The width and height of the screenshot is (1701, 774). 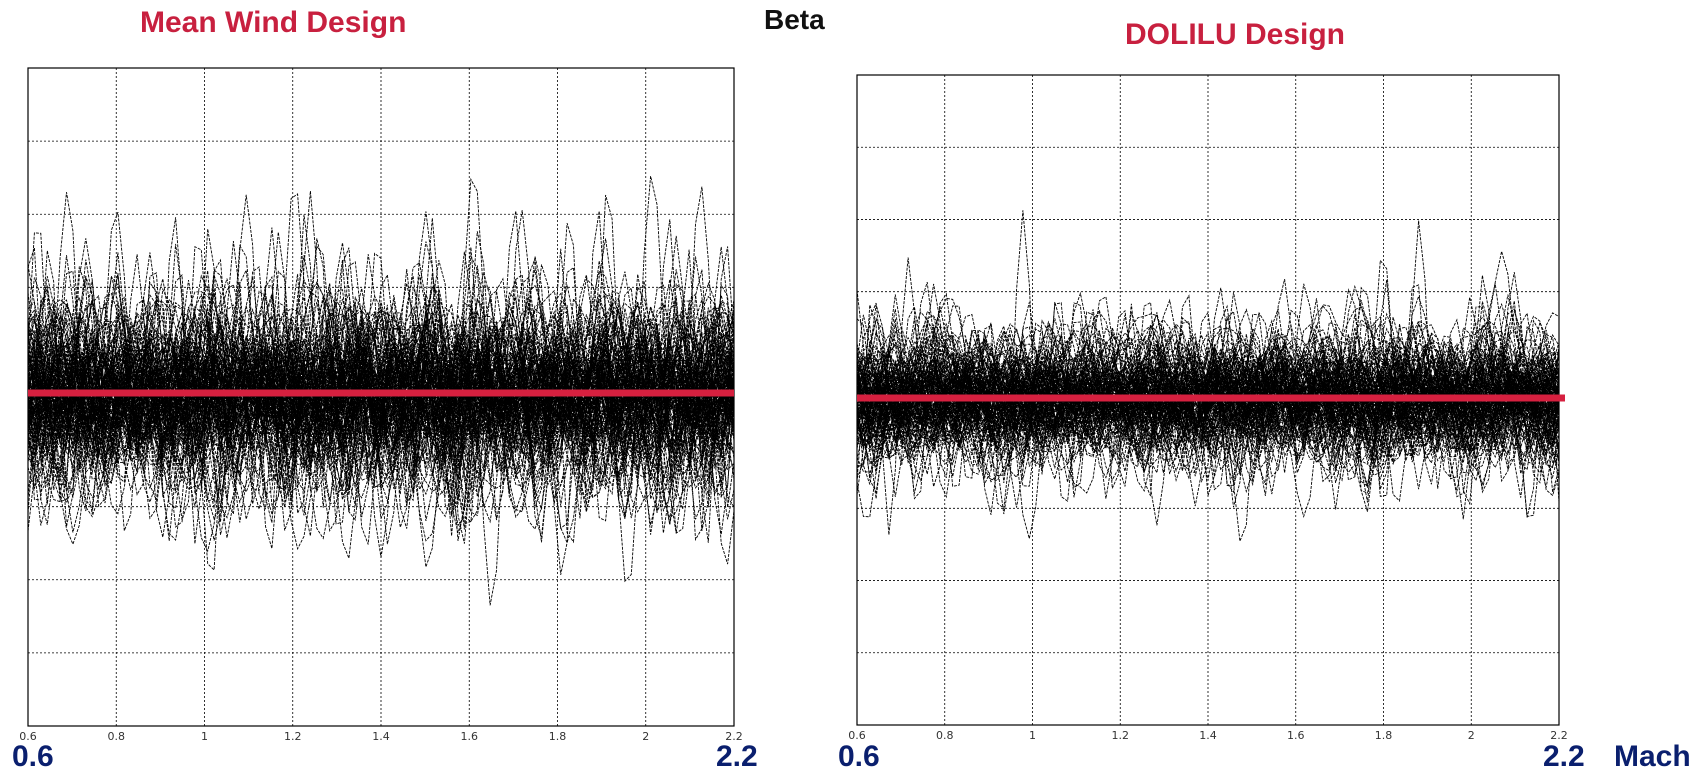 I want to click on right-x-end-label: 2.2, so click(x=1564, y=756).